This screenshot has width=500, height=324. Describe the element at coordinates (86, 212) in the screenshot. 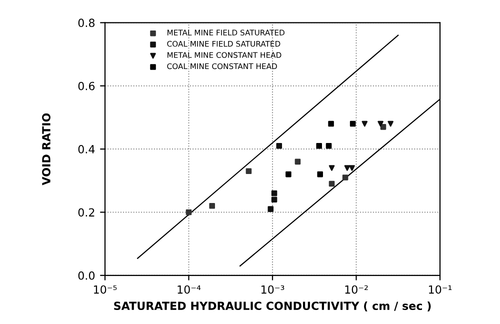

I see `y-tick-label: 0.2` at that location.